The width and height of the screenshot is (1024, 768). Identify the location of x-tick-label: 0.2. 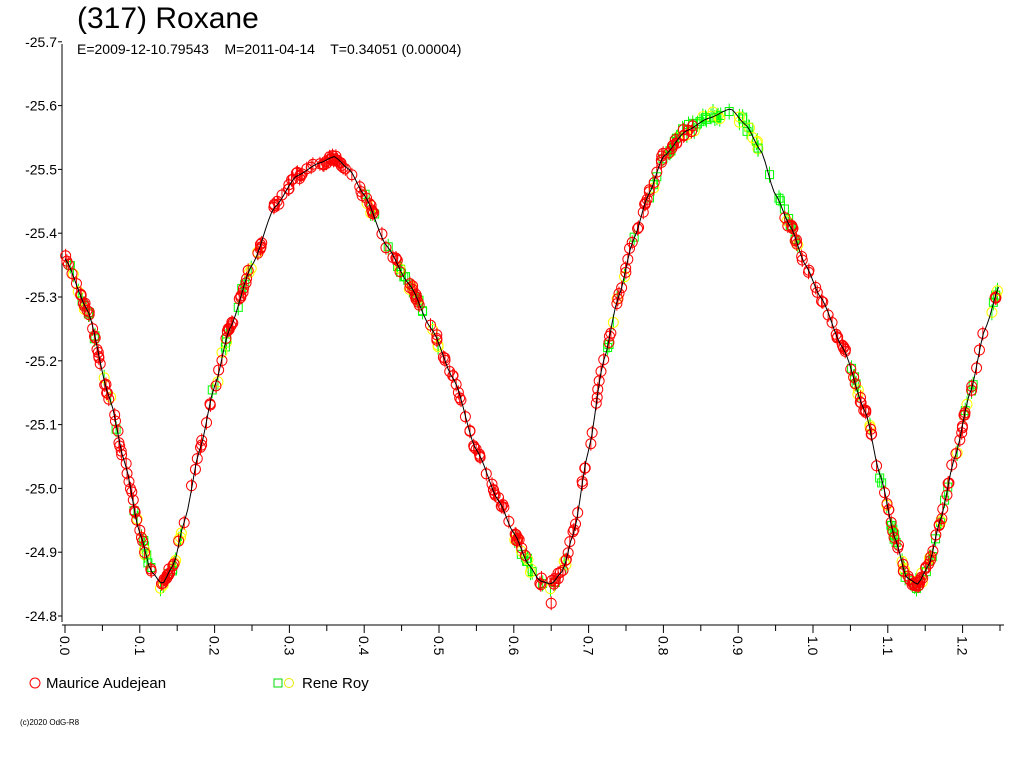
(215, 646).